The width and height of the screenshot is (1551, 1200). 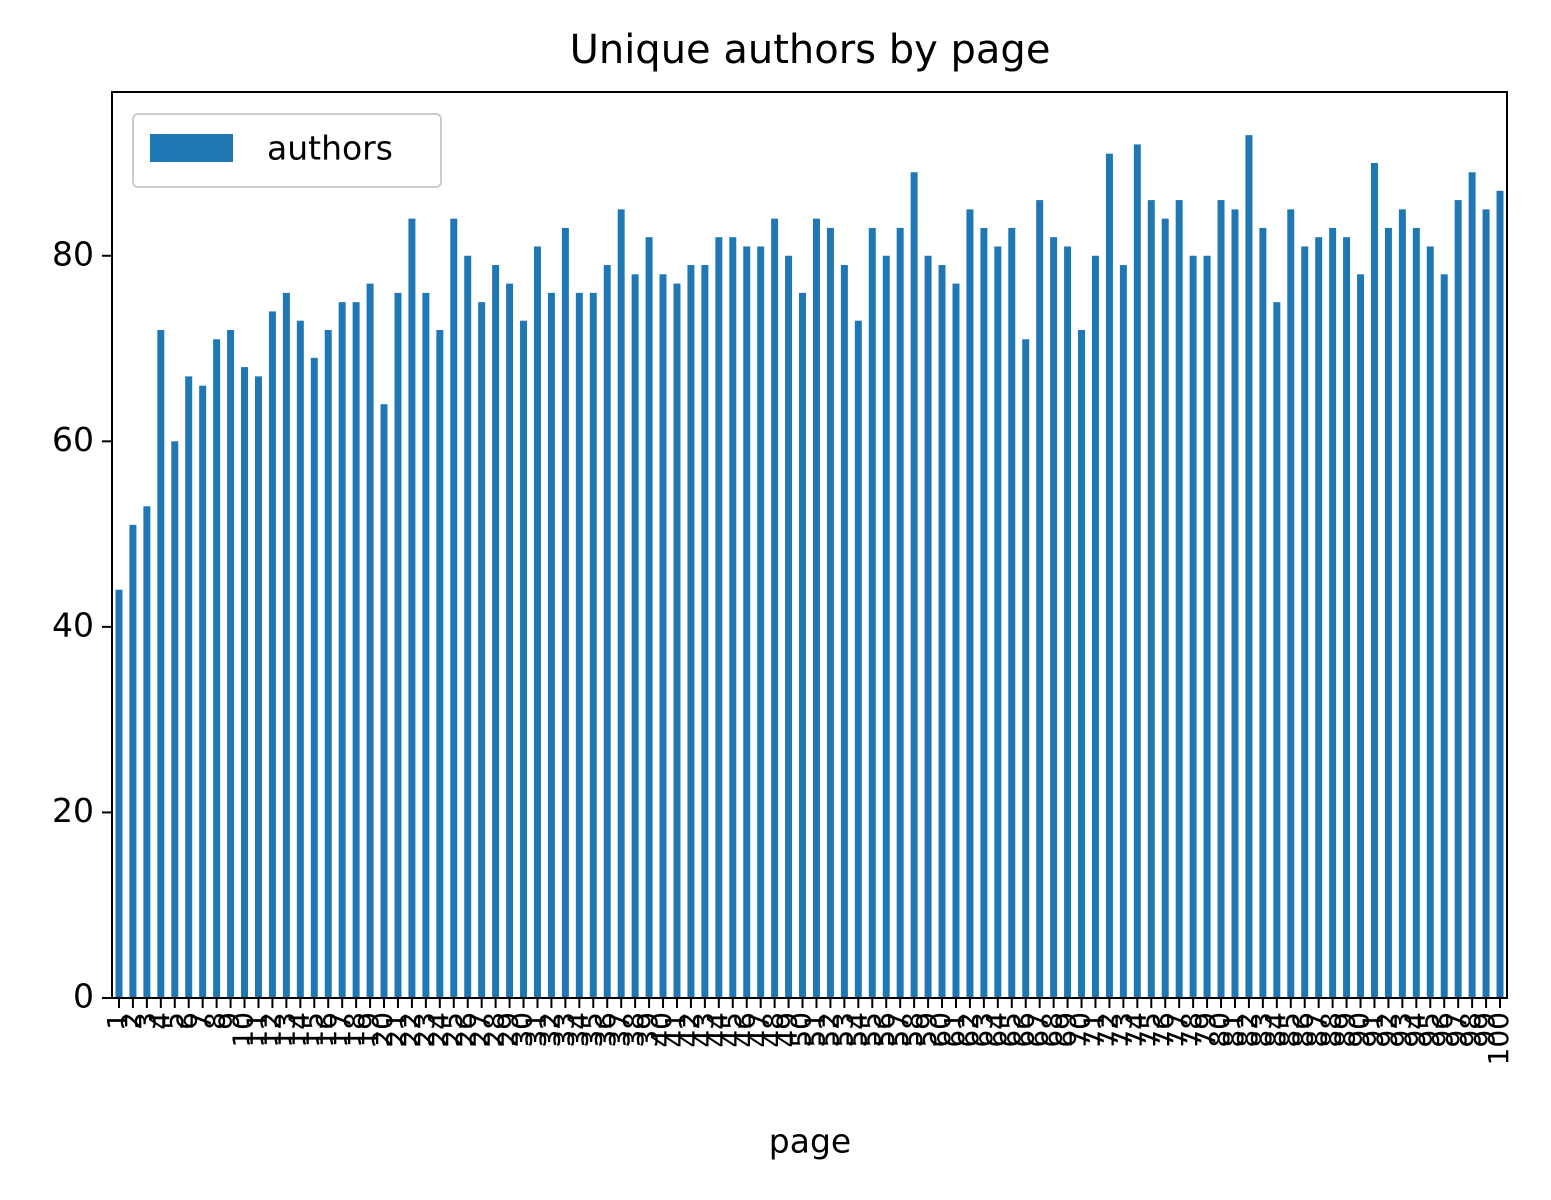 I want to click on x-tick-label: 69, so click(x=1066, y=1030).